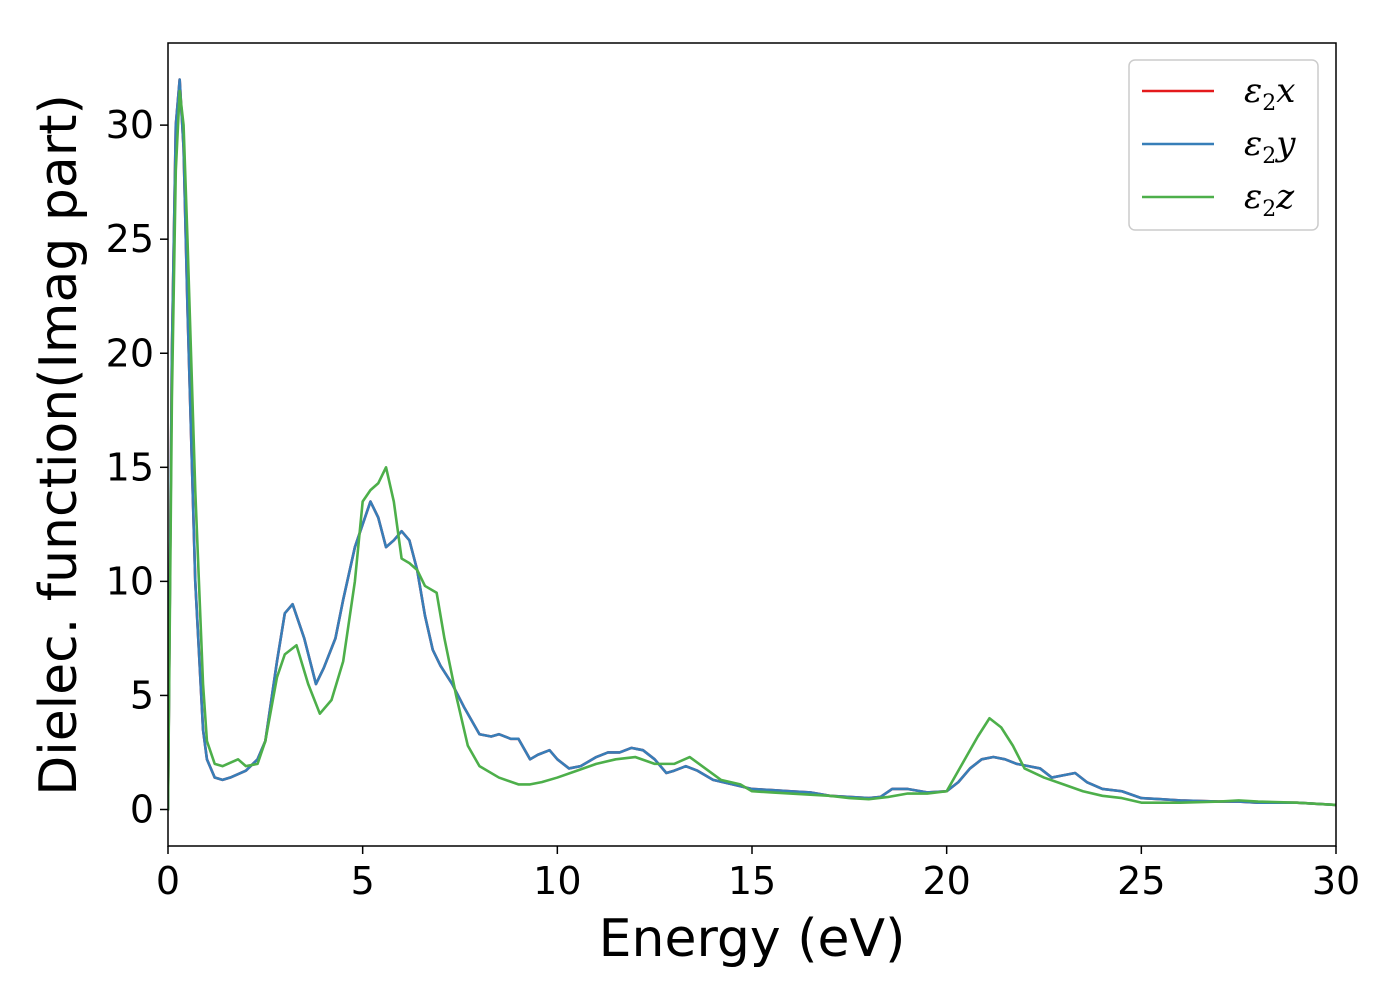 This screenshot has height=1000, width=1400. I want to click on y-tick-label: 5, so click(142, 695).